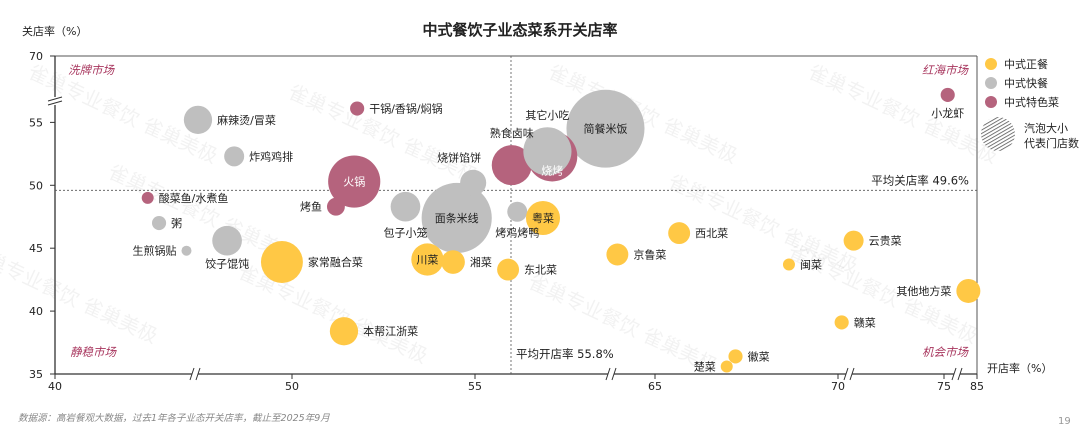  I want to click on bubble-label: 熟食卤味, so click(512, 133).